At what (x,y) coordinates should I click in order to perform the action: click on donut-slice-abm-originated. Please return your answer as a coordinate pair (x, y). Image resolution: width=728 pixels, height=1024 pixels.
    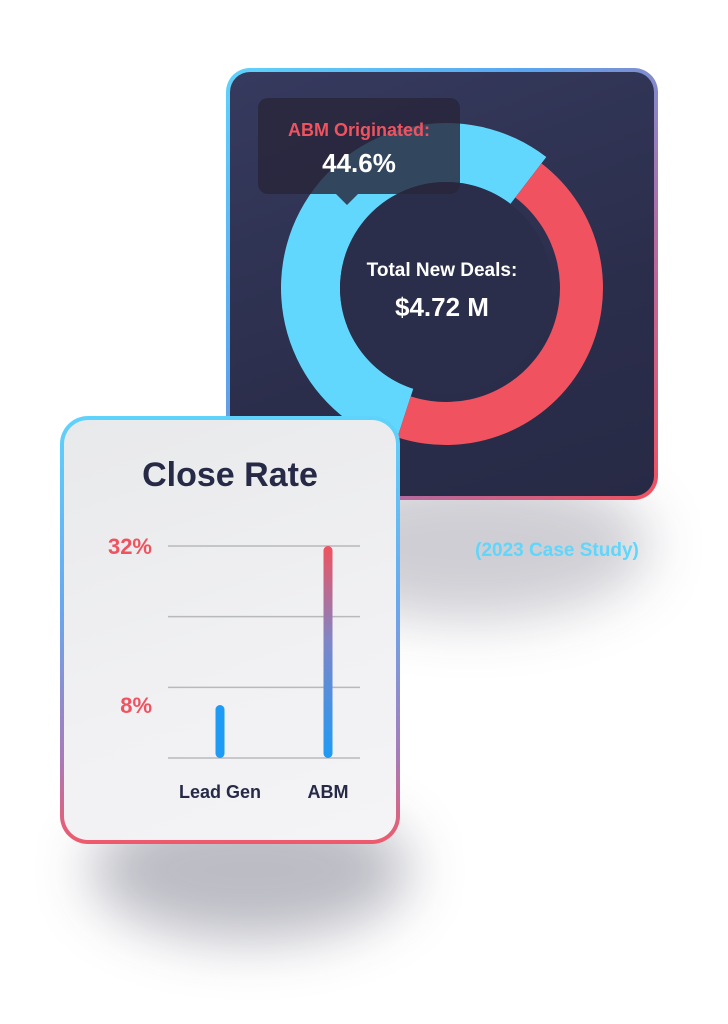
    Looking at the image, I should click on (500, 304).